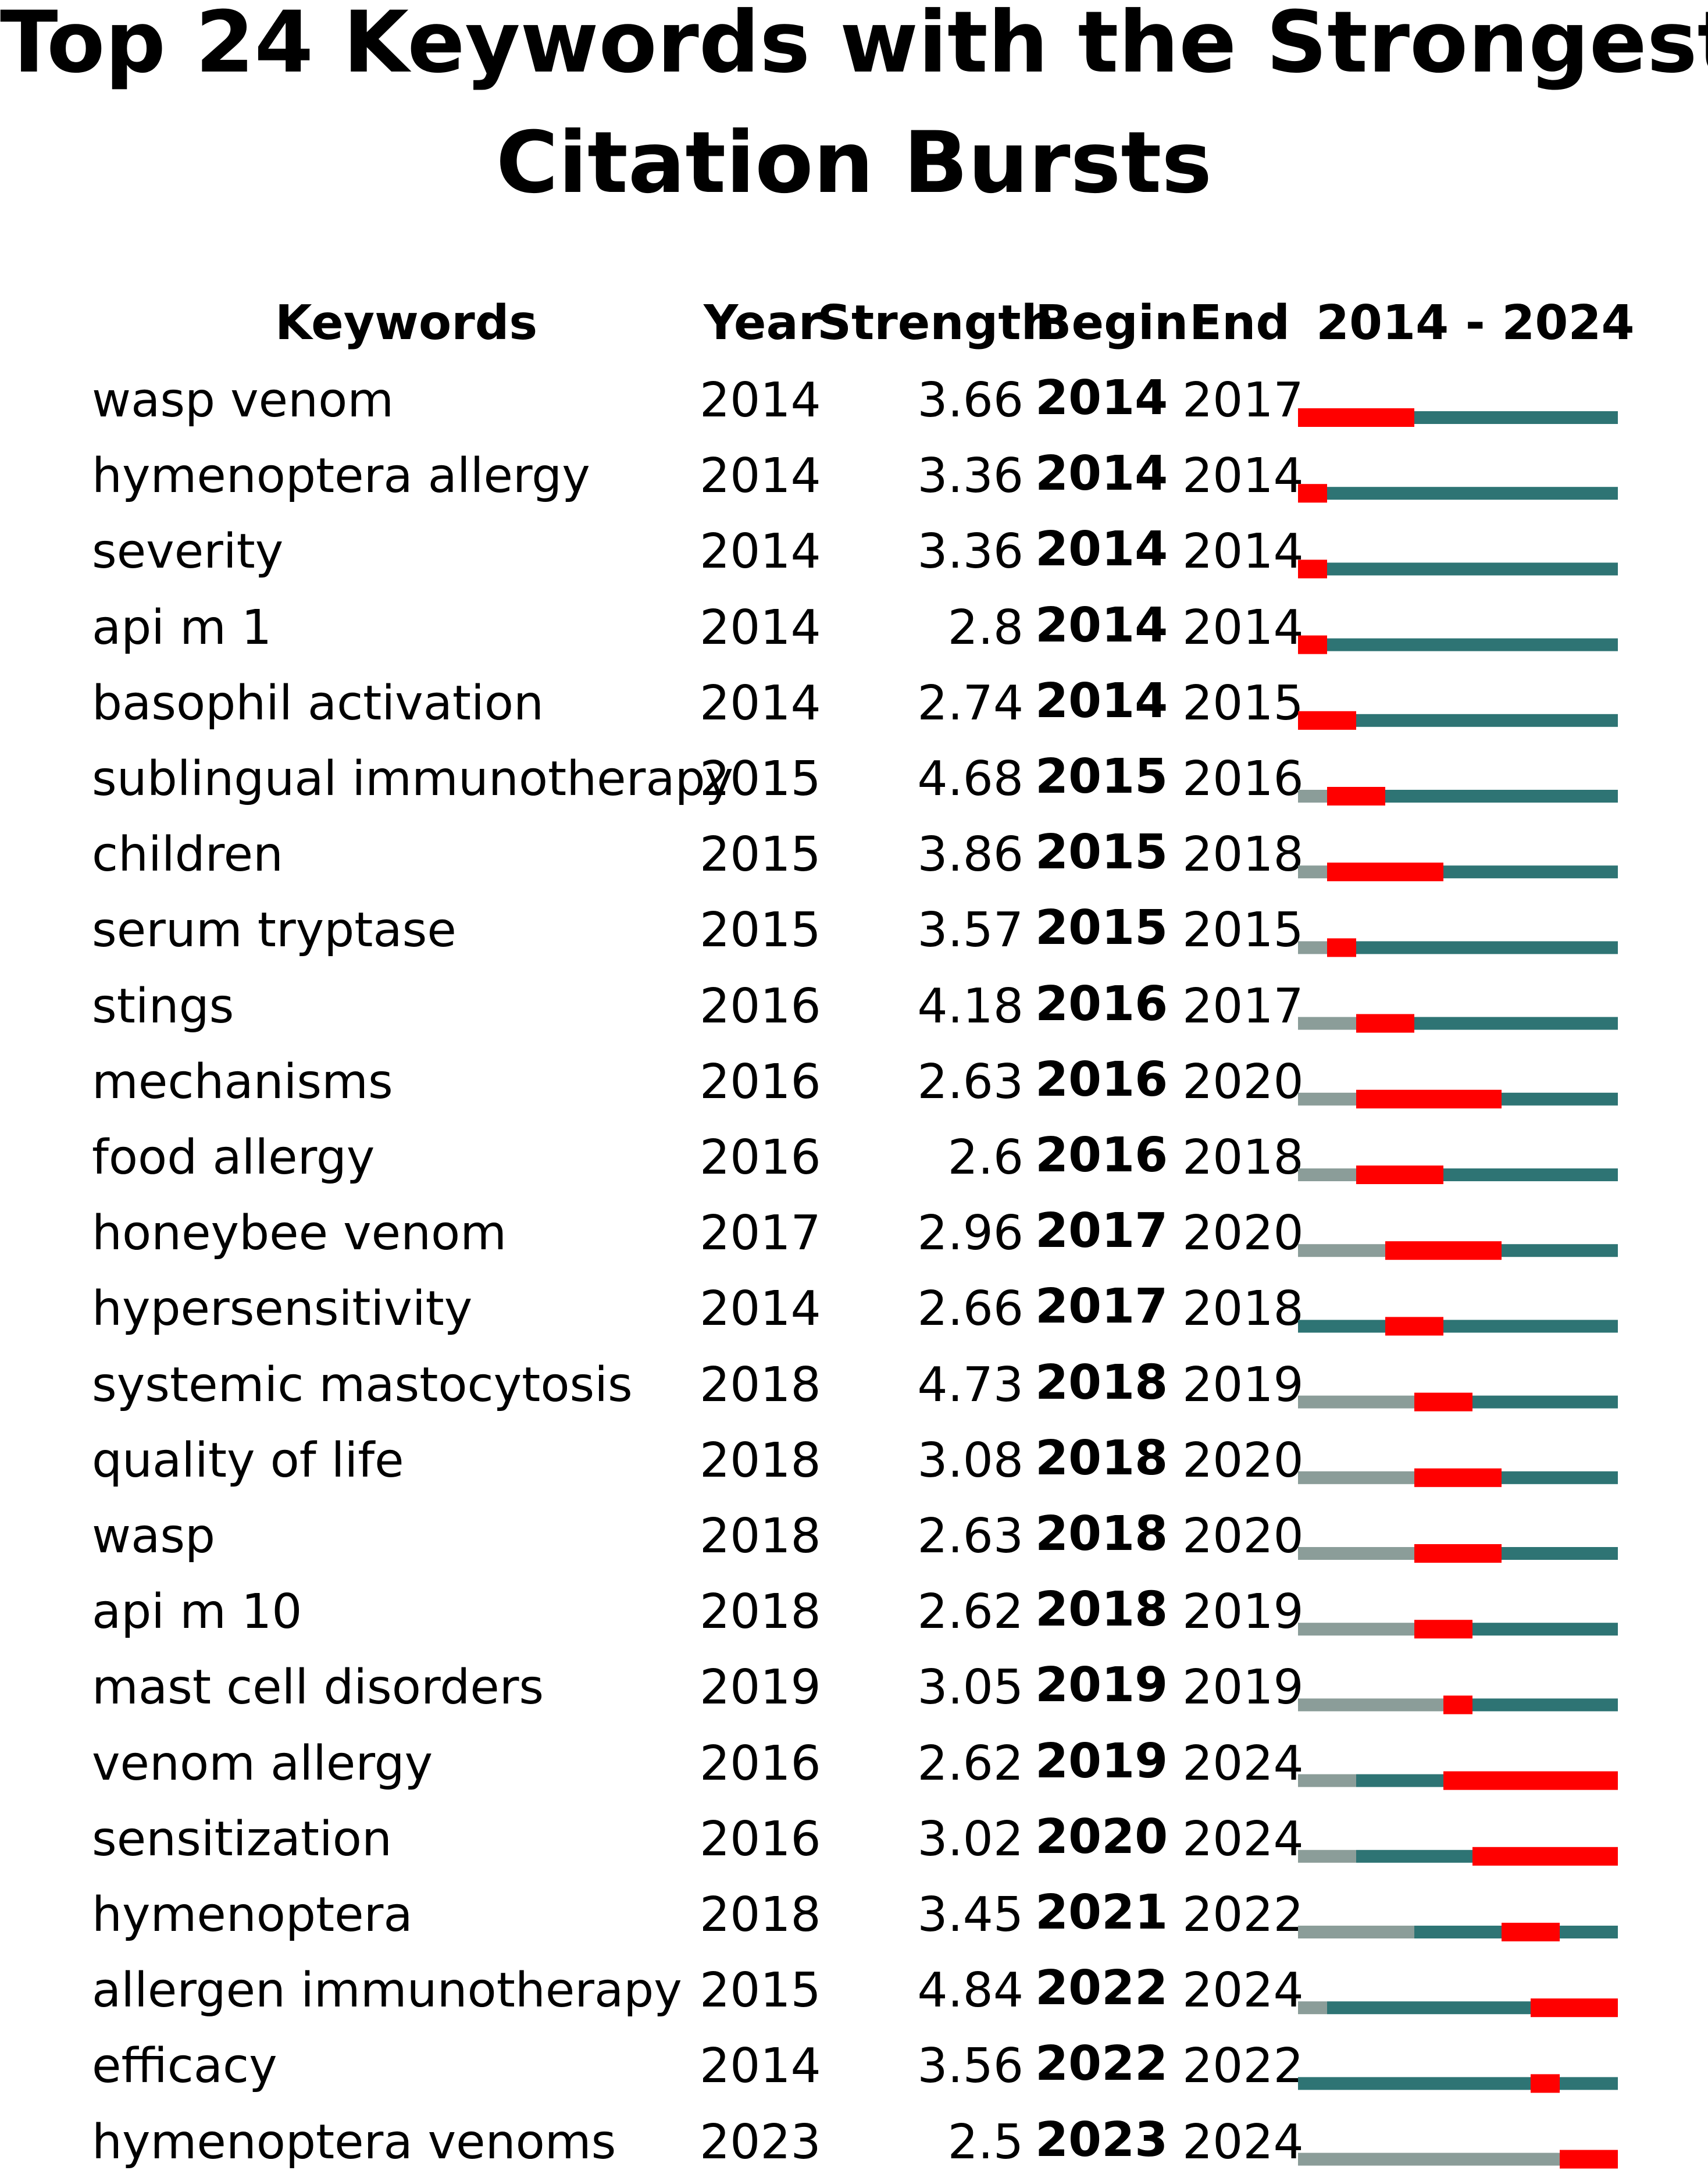 The height and width of the screenshot is (2174, 1708). Describe the element at coordinates (970, 1234) in the screenshot. I see `strength-cell: 2.96` at that location.